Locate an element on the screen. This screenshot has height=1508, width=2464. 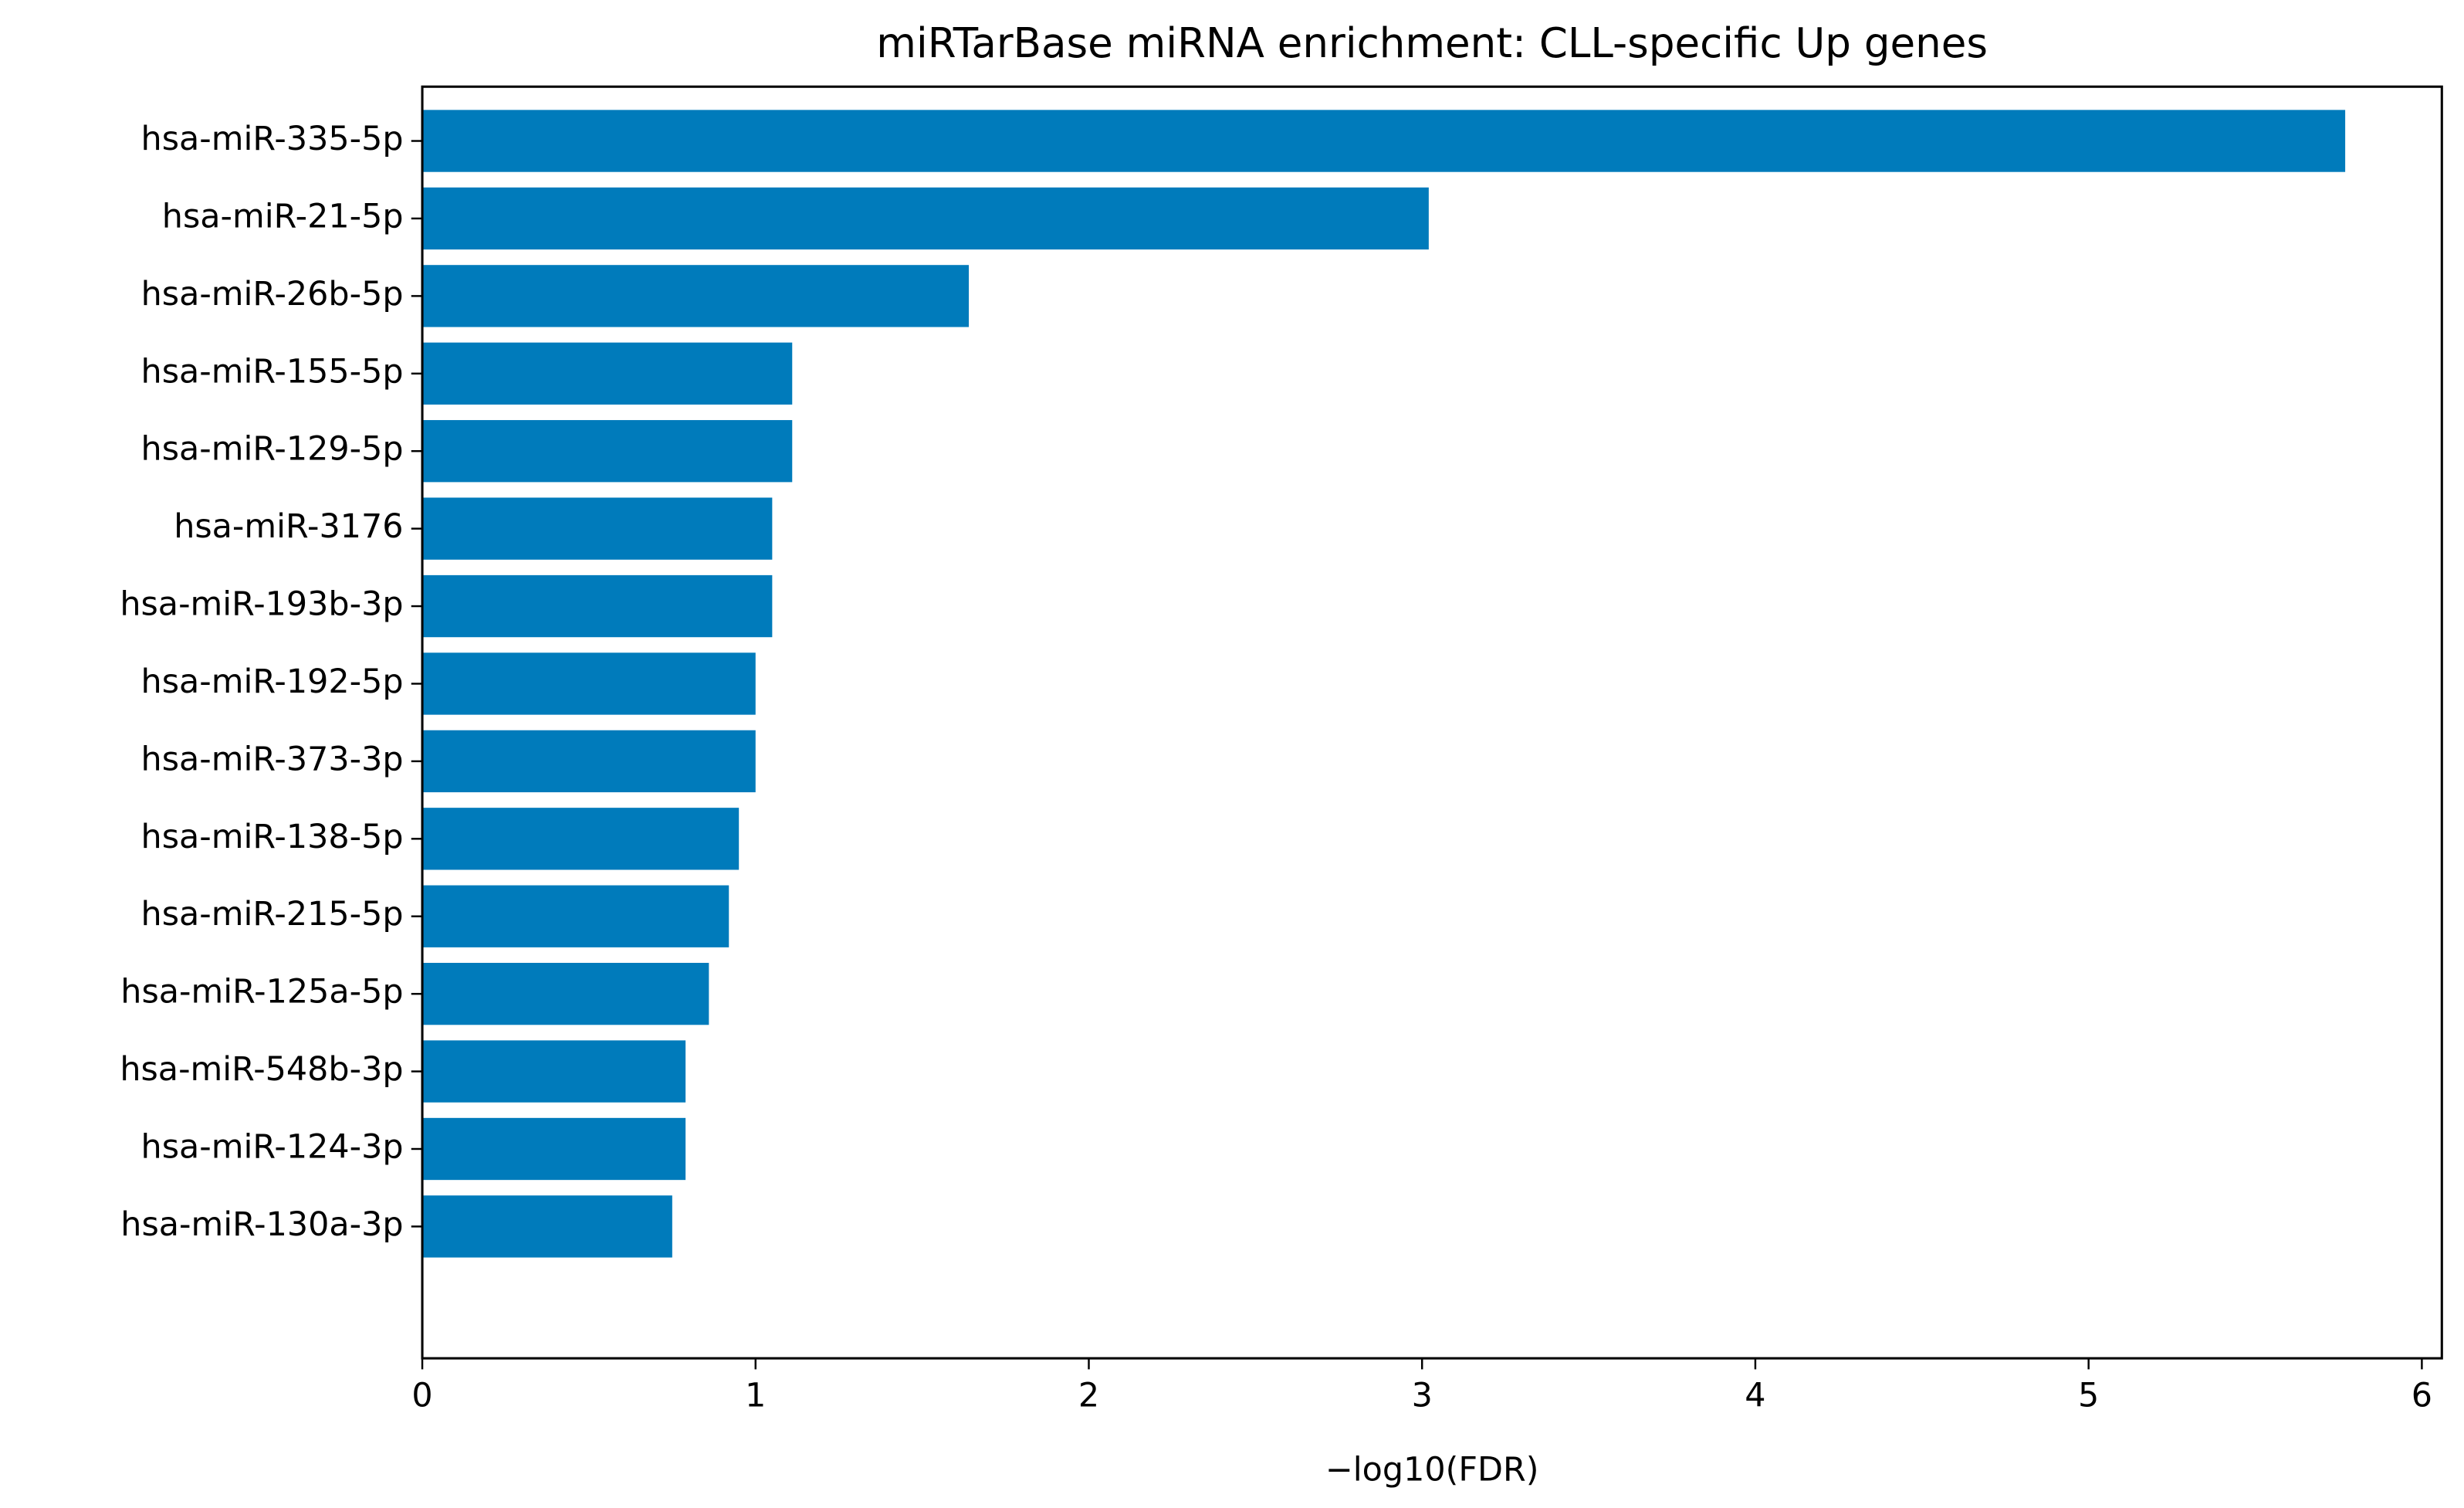
y-tick-label: hsa-miR-155-5p is located at coordinates (272, 371).